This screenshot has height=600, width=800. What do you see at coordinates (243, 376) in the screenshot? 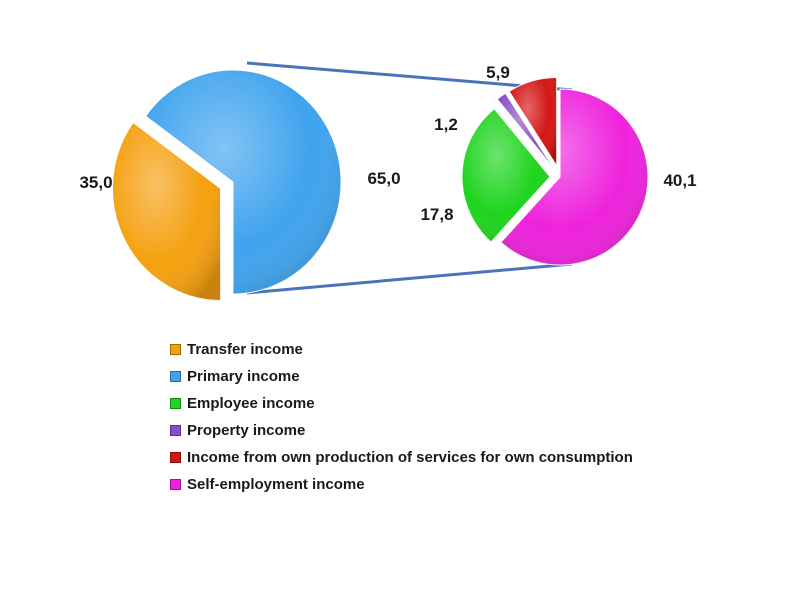
I see `legend-label: Primary income` at bounding box center [243, 376].